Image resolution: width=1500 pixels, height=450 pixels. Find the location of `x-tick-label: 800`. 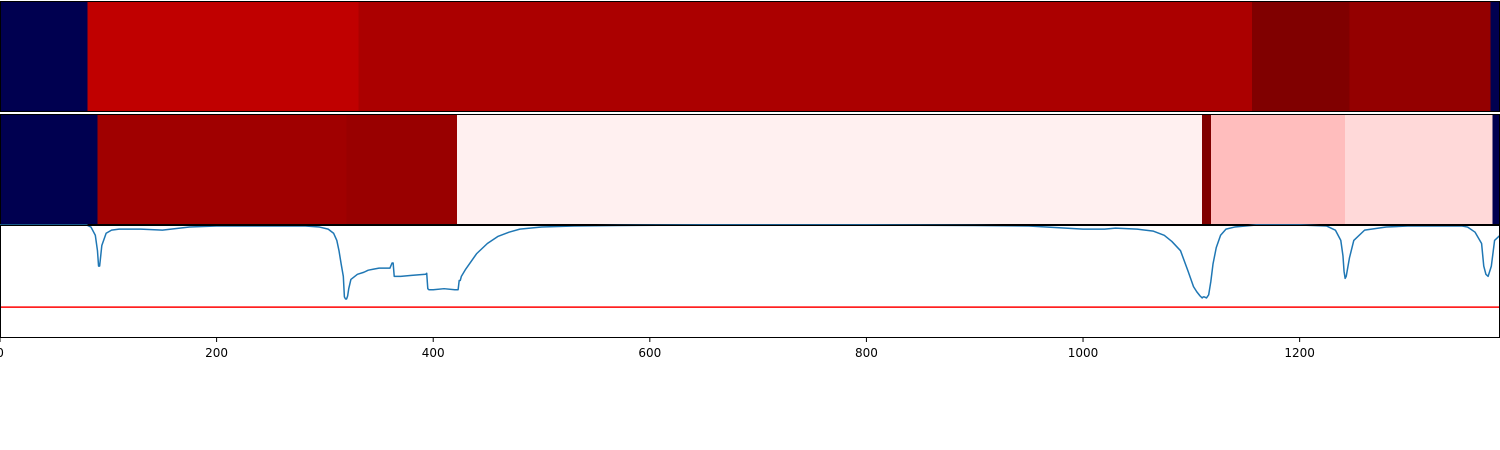

x-tick-label: 800 is located at coordinates (866, 353).